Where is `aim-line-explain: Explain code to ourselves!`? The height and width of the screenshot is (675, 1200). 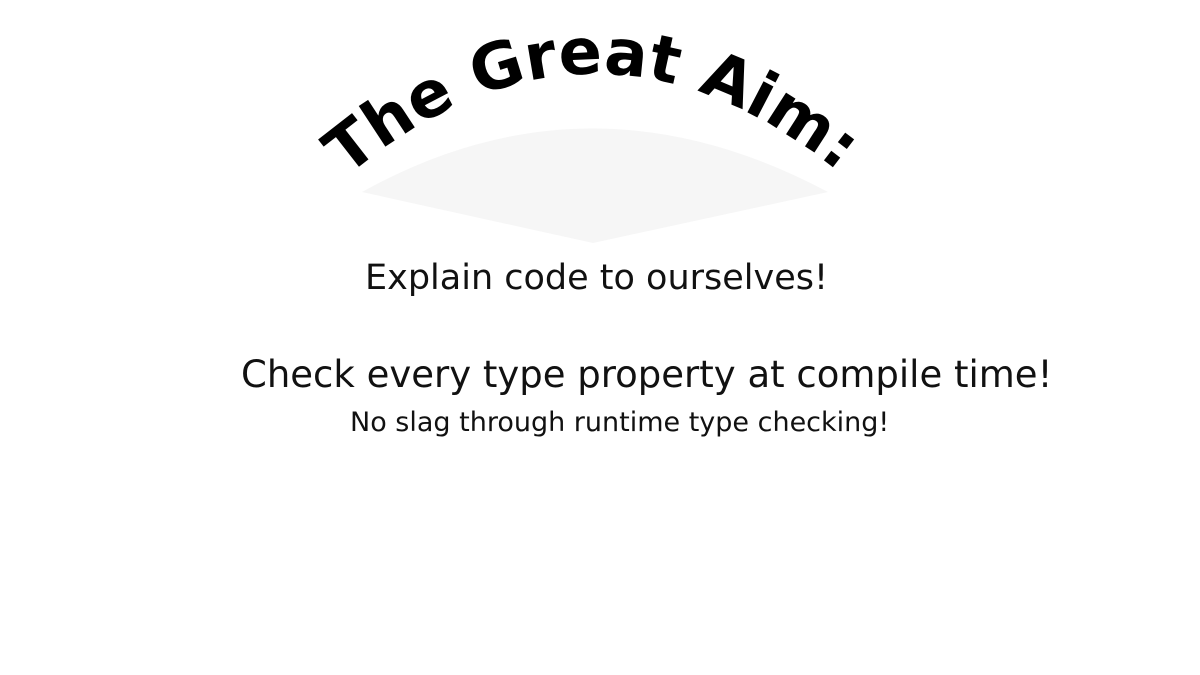
aim-line-explain: Explain code to ourselves! is located at coordinates (597, 278).